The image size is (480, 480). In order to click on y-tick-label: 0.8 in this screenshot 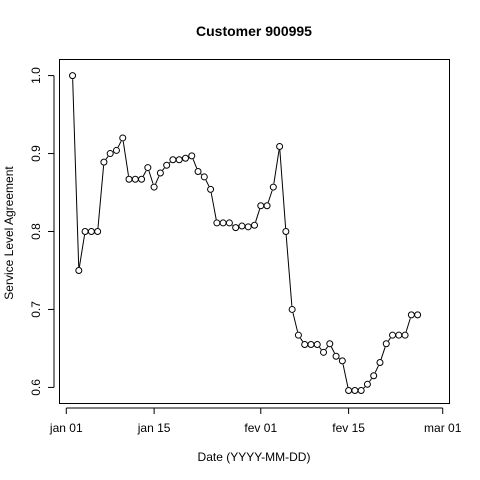, I will do `click(36, 231)`.